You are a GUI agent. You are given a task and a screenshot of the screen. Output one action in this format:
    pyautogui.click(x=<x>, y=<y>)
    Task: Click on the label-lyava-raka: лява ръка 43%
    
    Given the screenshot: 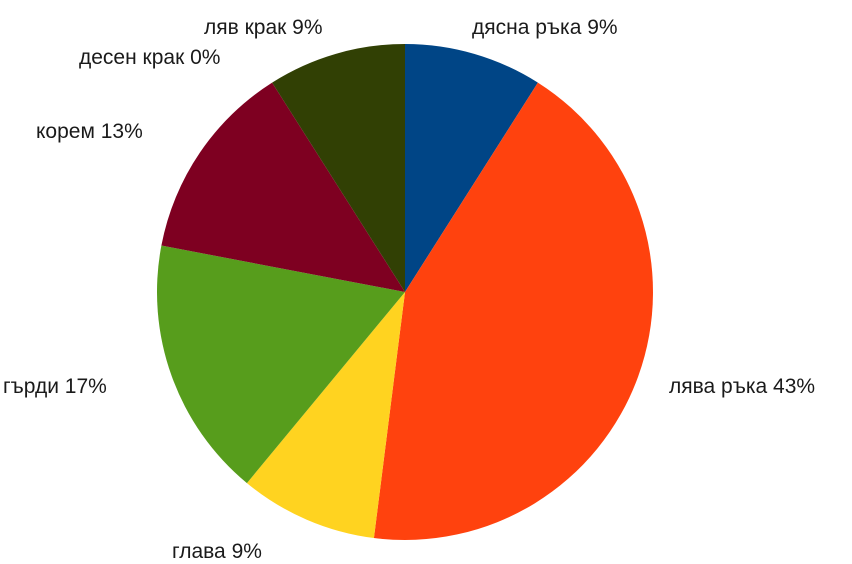 What is the action you would take?
    pyautogui.click(x=742, y=386)
    